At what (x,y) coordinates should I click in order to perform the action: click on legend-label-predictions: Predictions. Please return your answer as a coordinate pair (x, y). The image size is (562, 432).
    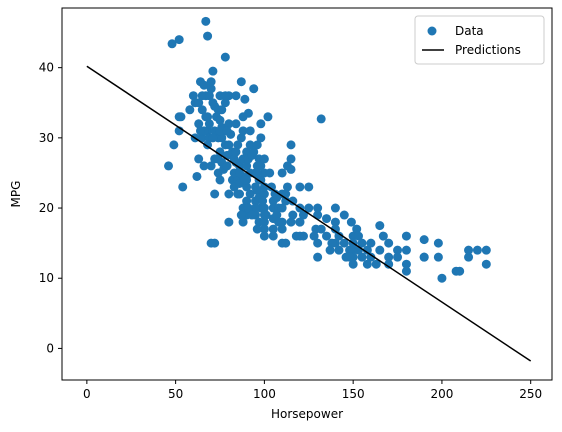
    Looking at the image, I should click on (488, 50).